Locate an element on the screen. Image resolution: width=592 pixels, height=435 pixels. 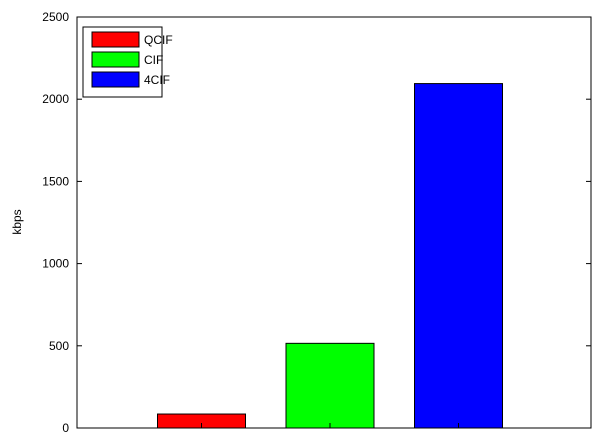
bar-cif is located at coordinates (330, 385).